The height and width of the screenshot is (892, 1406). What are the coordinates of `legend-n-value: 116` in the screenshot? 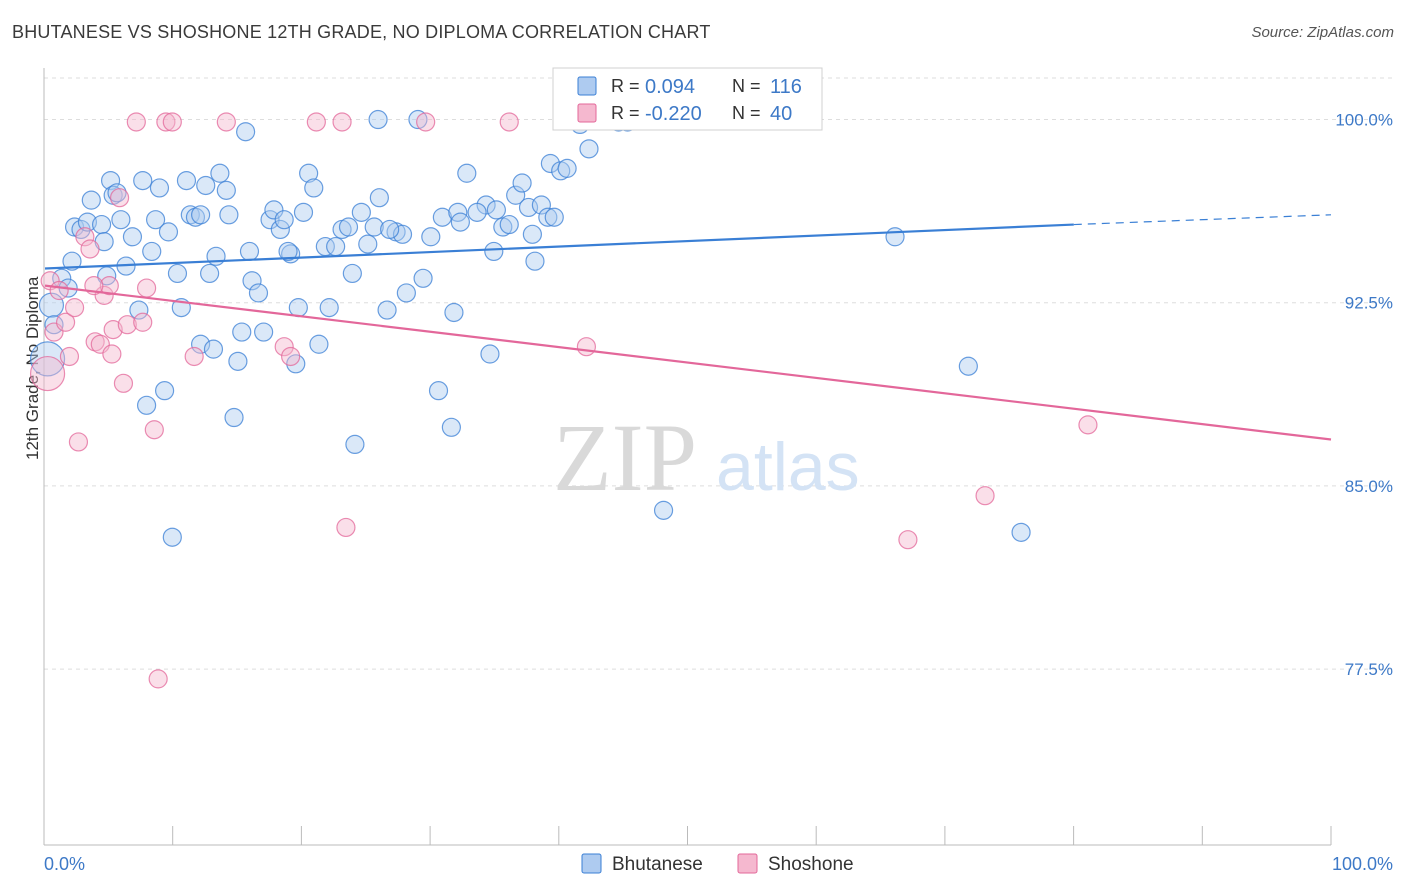 It's located at (786, 87).